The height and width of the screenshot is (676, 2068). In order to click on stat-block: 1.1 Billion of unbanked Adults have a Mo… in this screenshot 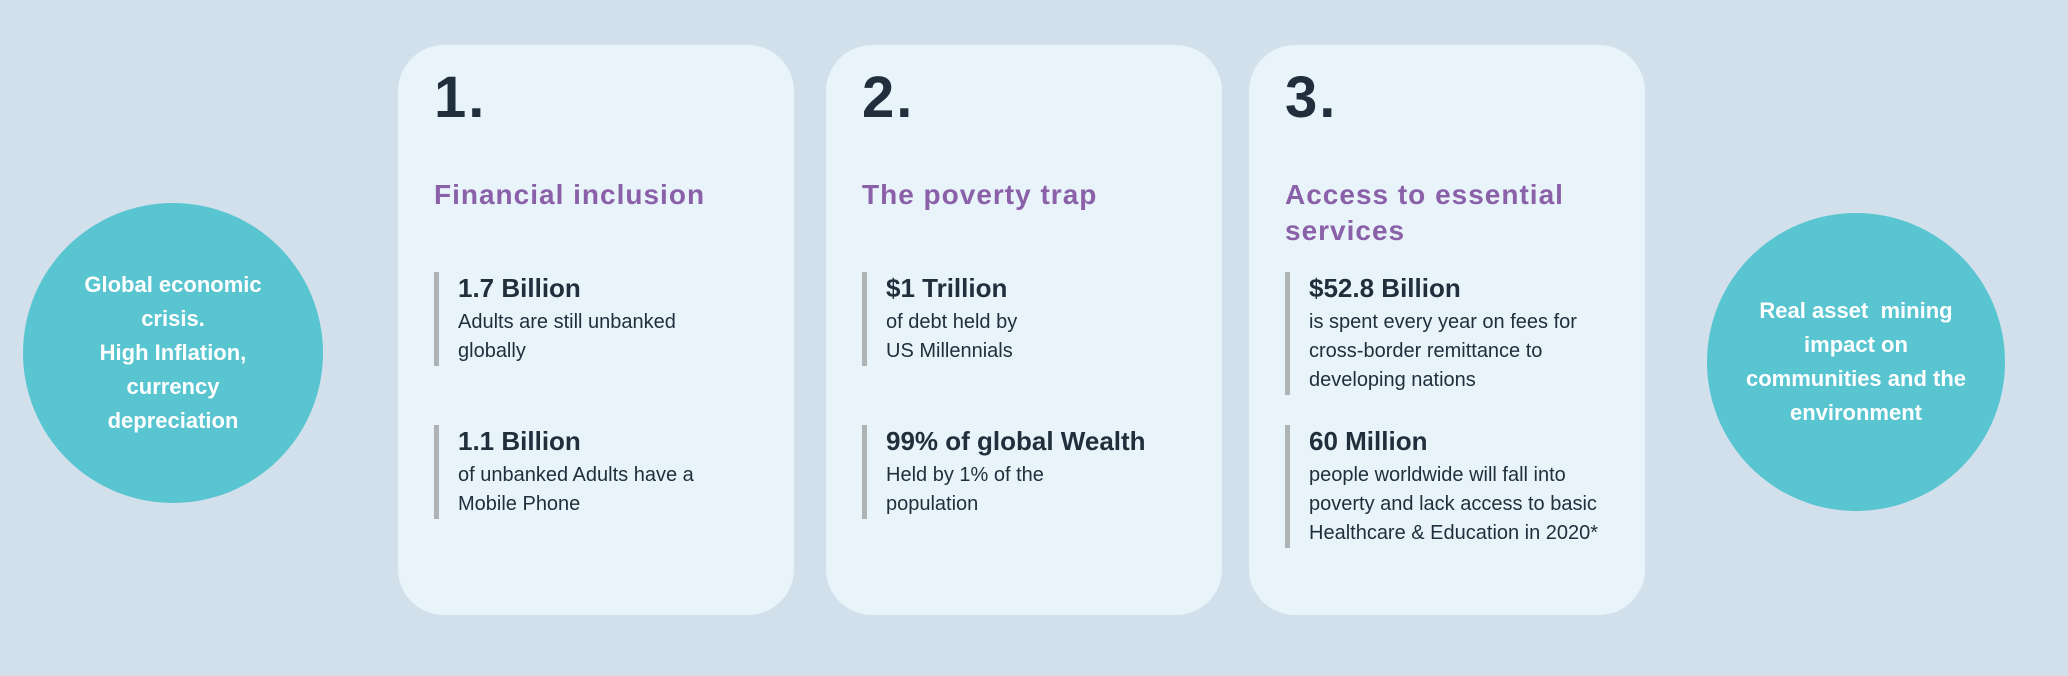, I will do `click(601, 501)`.